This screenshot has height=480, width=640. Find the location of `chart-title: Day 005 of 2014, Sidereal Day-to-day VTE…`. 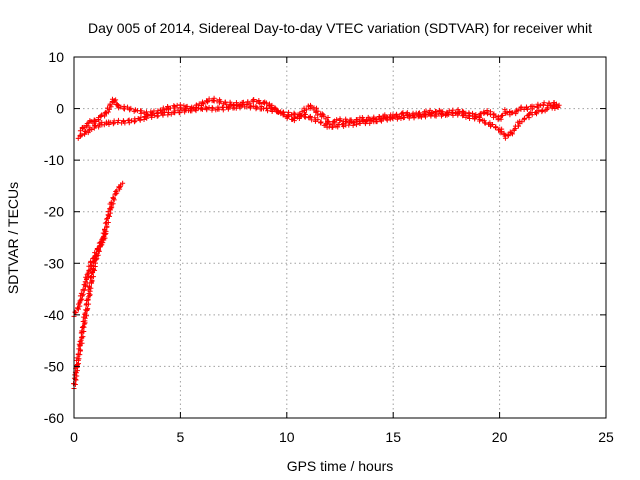

chart-title: Day 005 of 2014, Sidereal Day-to-day VTE… is located at coordinates (340, 28).